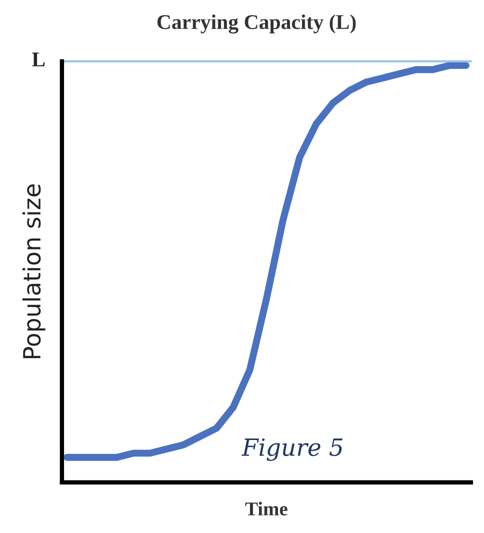 Image resolution: width=484 pixels, height=533 pixels. I want to click on ref-line-label: L, so click(38, 59).